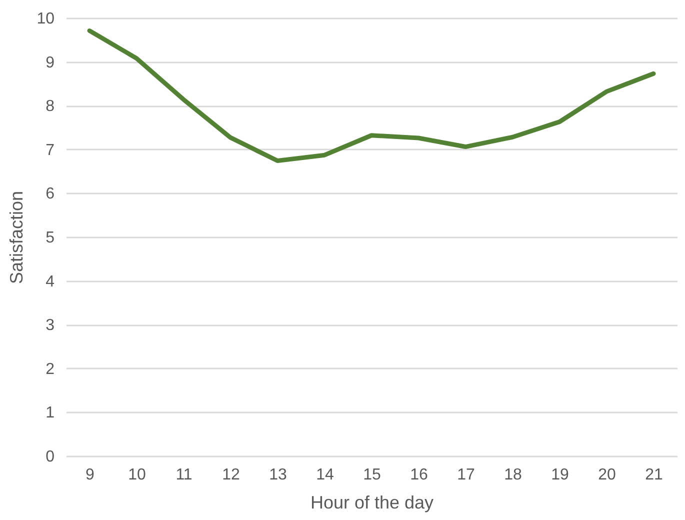  I want to click on x-tick-label: 18, so click(513, 475).